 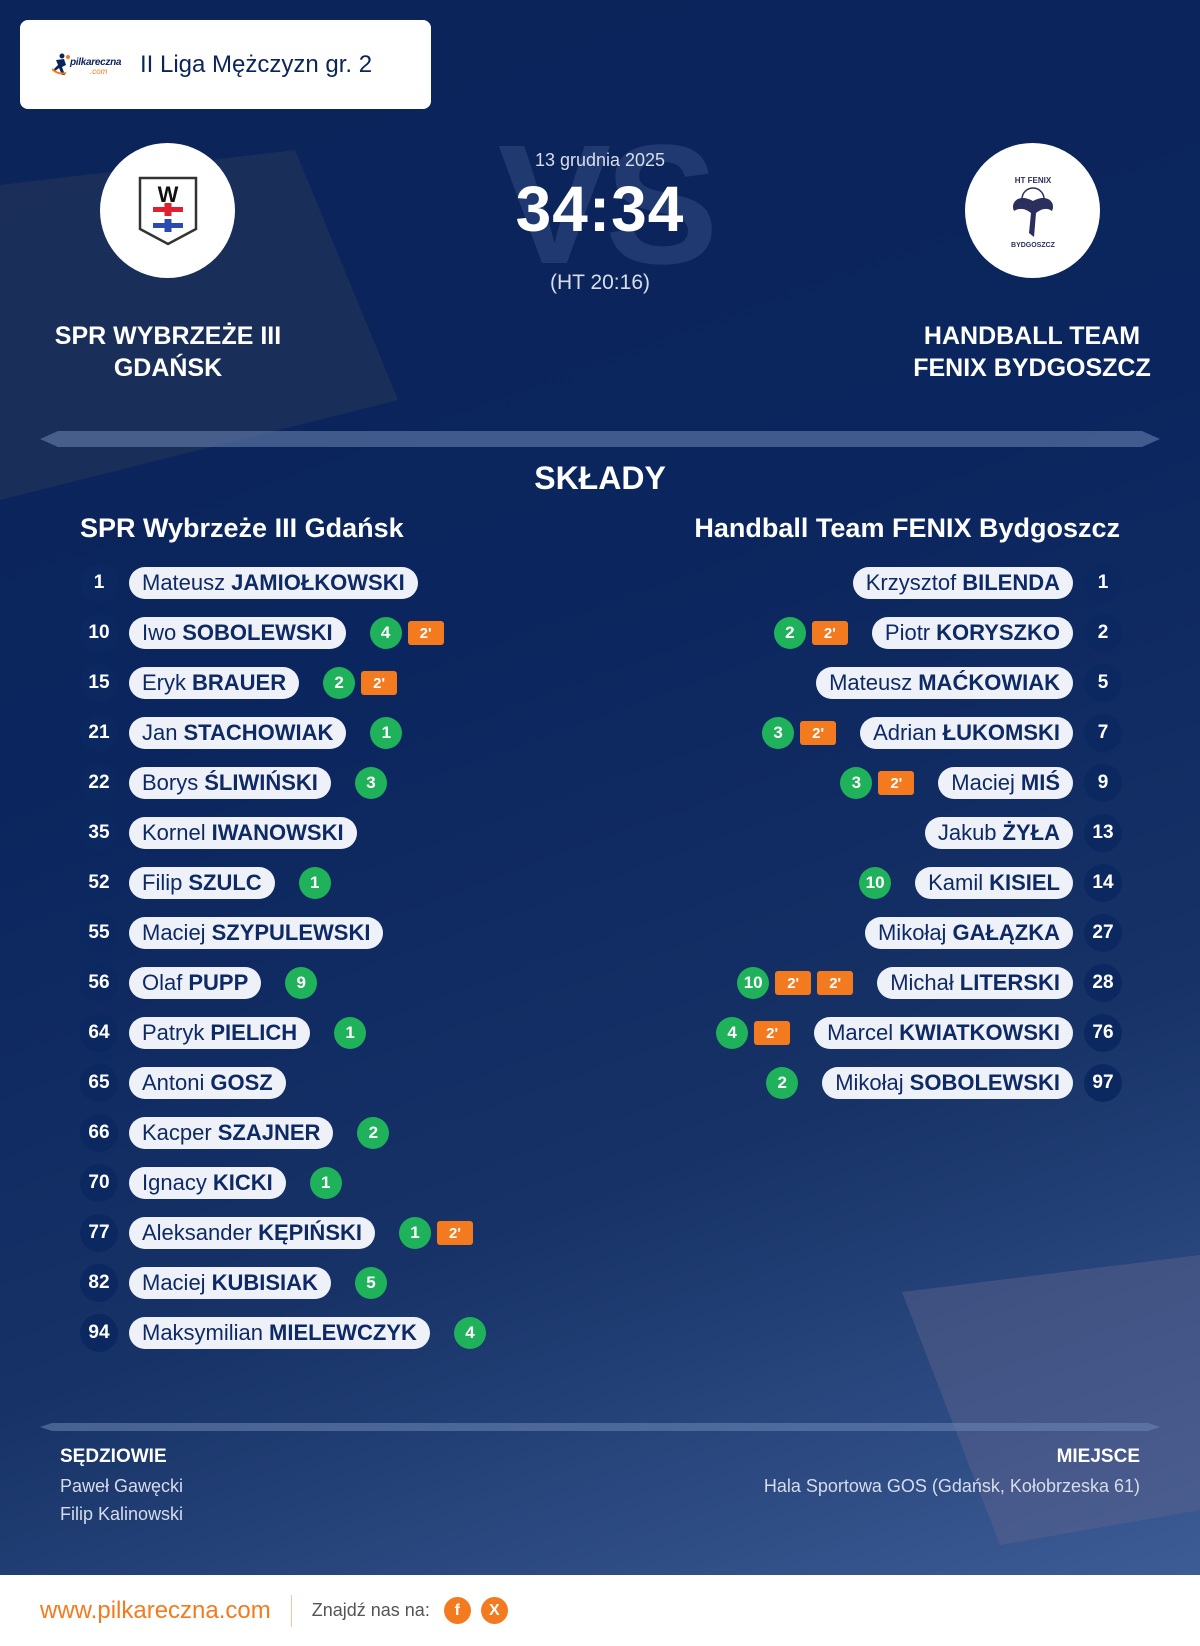 I want to click on x-icon: X, so click(x=494, y=1610).